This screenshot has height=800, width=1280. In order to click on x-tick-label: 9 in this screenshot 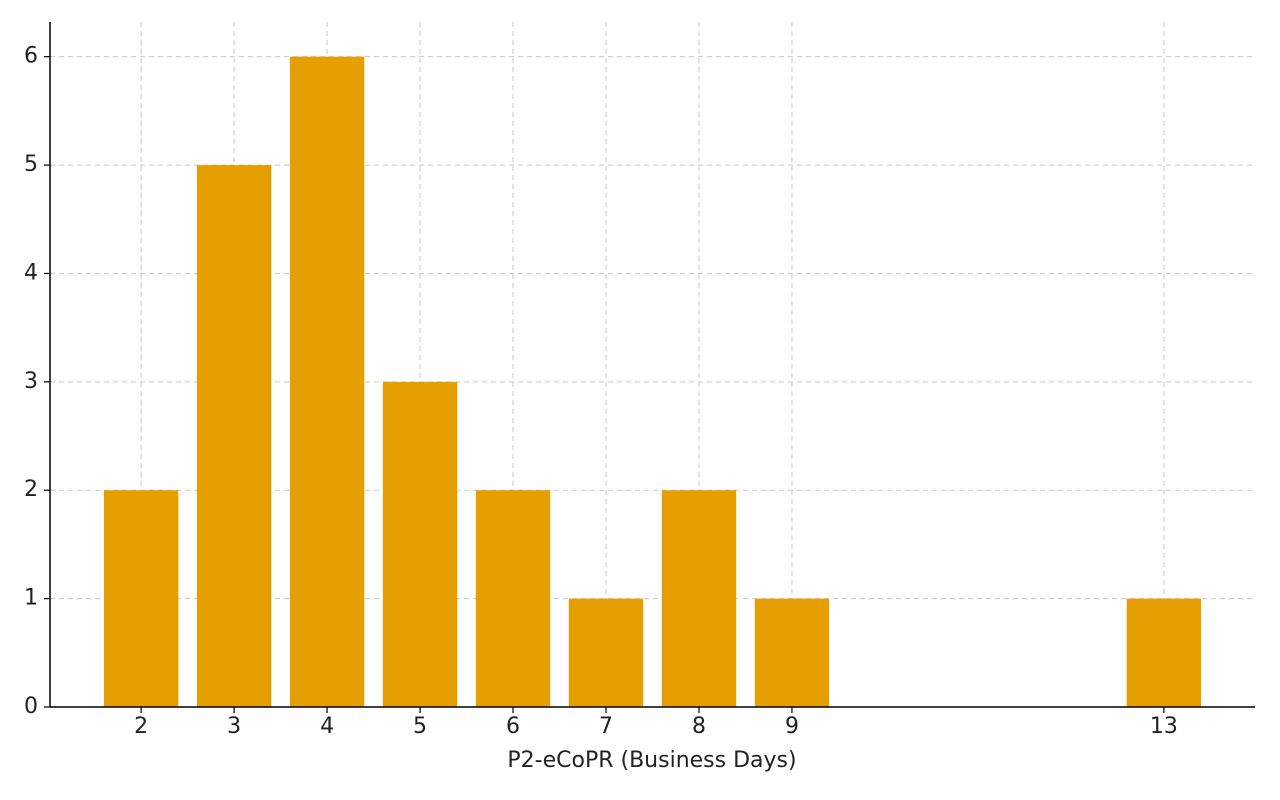, I will do `click(792, 726)`.